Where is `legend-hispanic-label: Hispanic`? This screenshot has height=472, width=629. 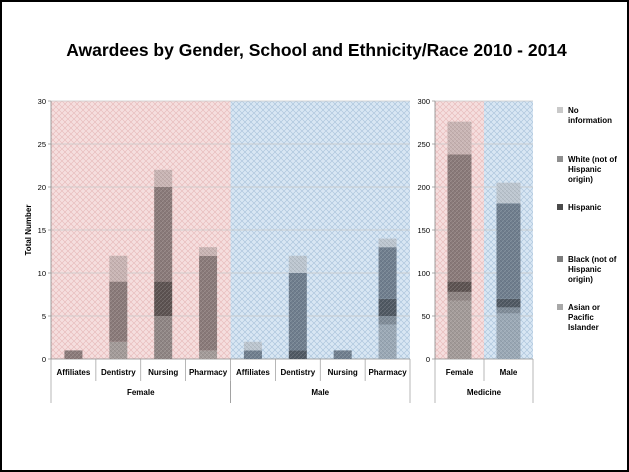
legend-hispanic-label: Hispanic is located at coordinates (585, 207).